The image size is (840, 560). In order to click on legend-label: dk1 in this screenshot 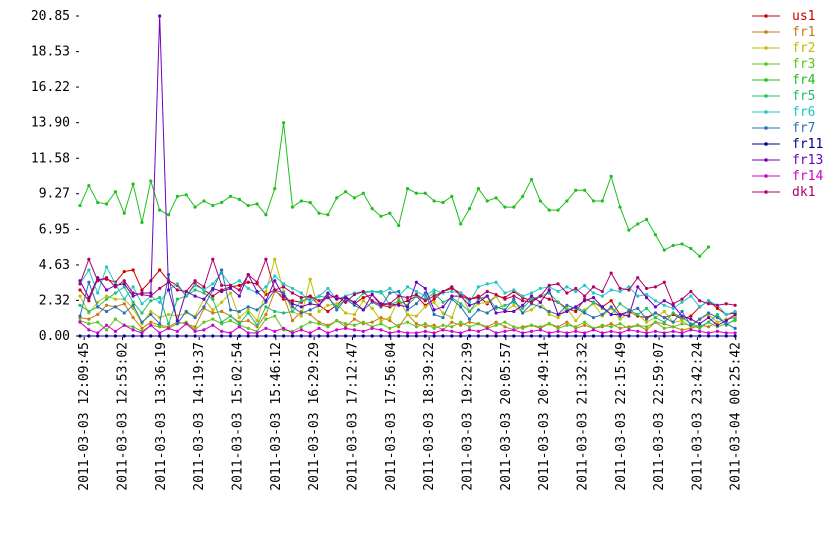, I will do `click(803, 192)`.